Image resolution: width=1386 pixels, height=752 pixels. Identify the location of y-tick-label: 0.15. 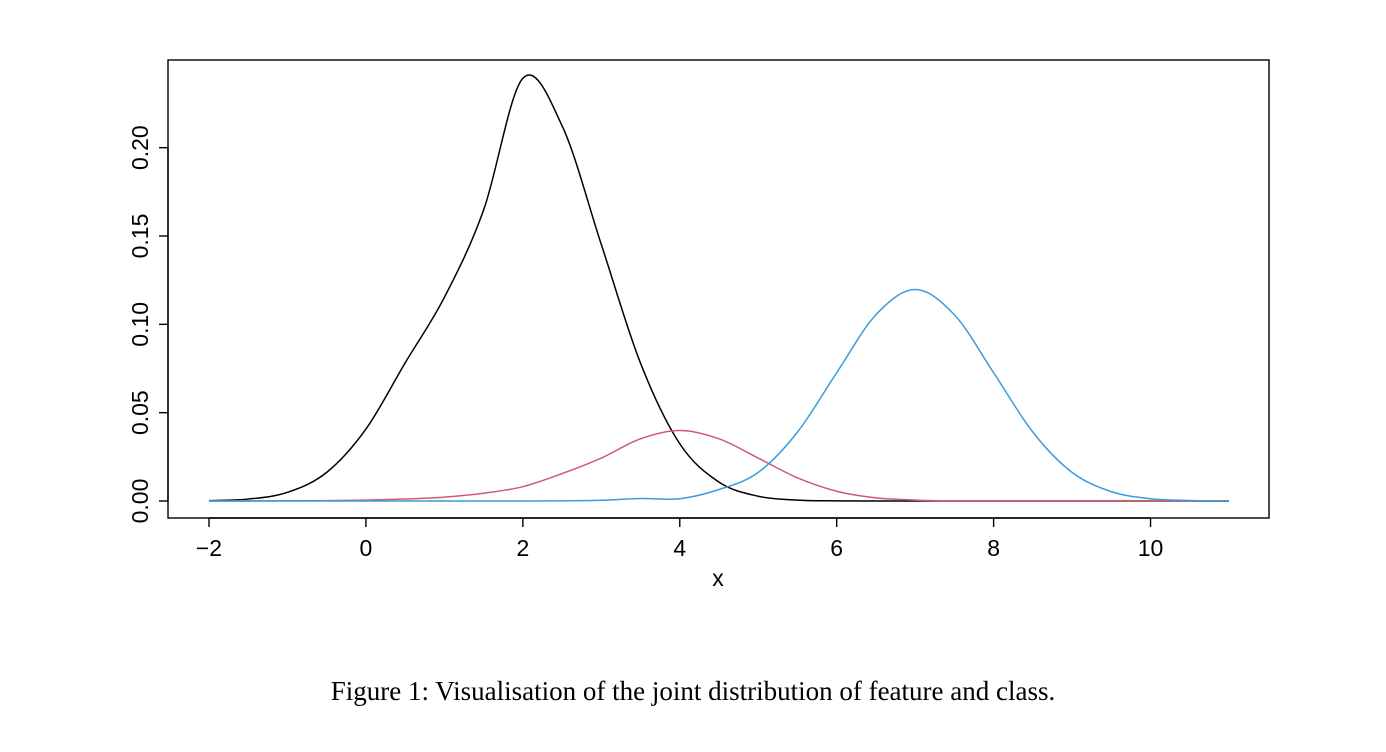
(140, 236).